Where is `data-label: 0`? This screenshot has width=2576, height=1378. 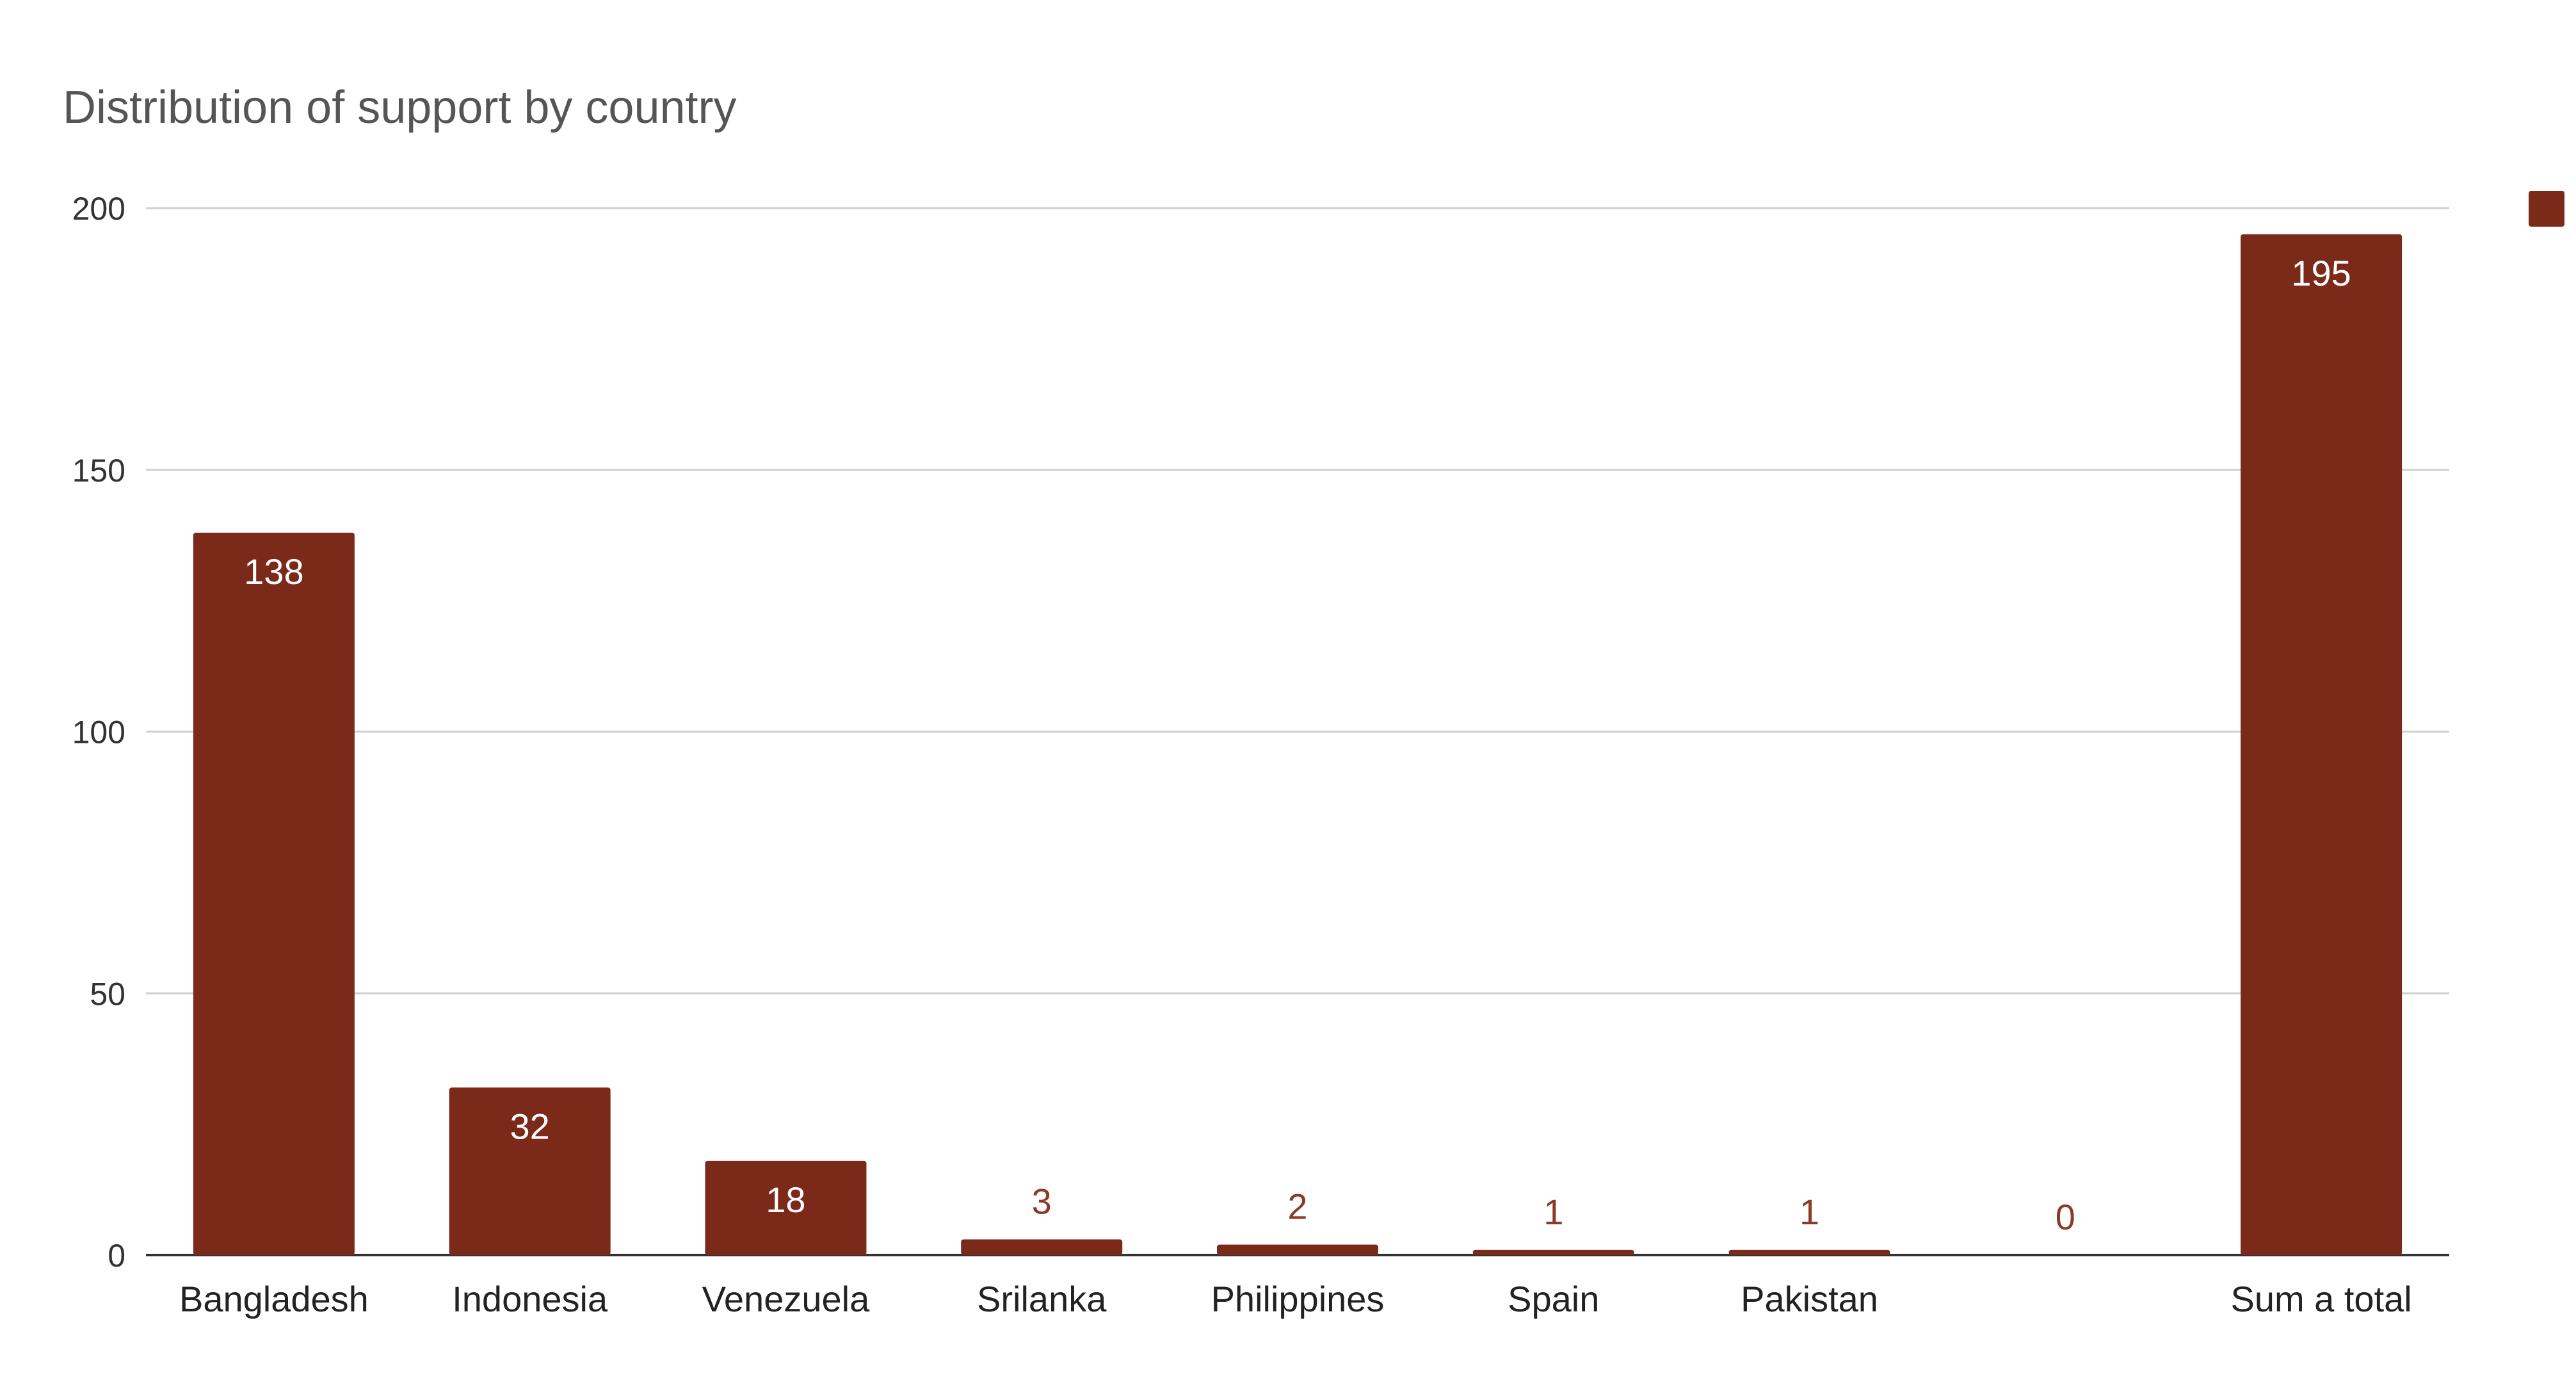
data-label: 0 is located at coordinates (2065, 1217).